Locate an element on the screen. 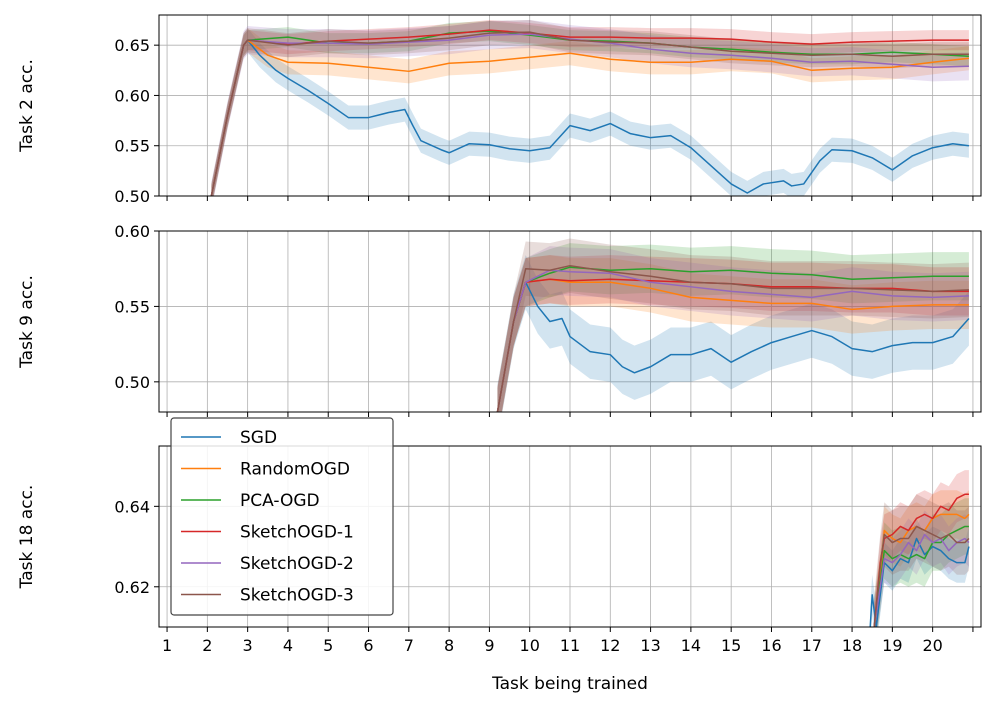 The image size is (996, 709). x-tick-label: 5 is located at coordinates (328, 645).